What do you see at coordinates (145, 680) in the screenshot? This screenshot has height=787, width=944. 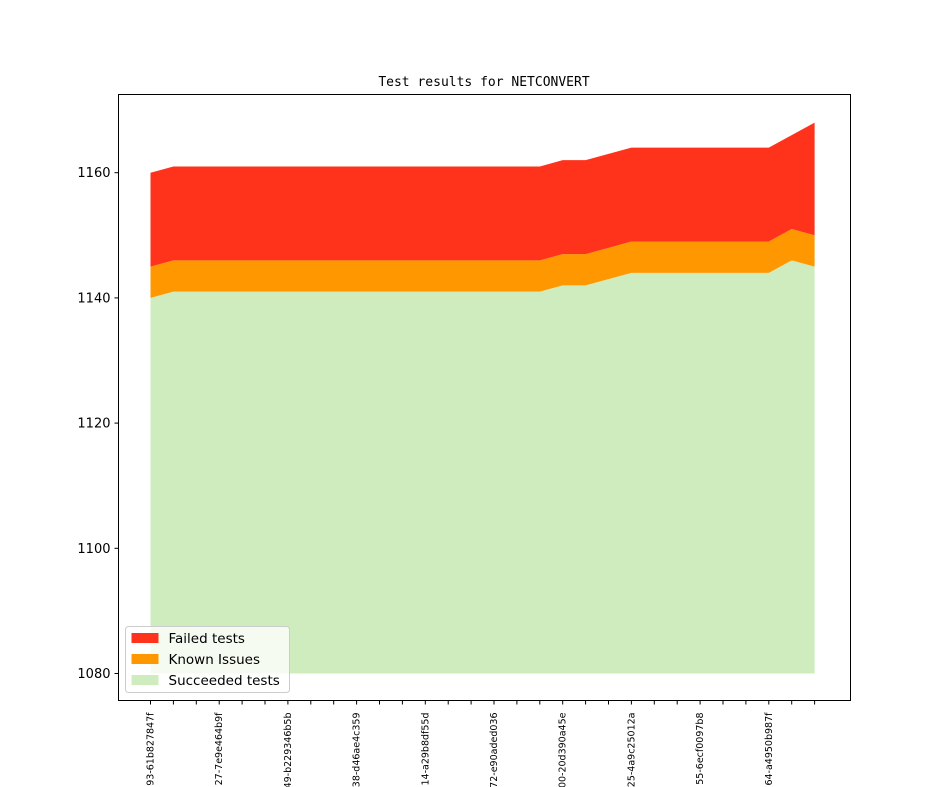 I see `legend-swatch-succeeded-tests` at bounding box center [145, 680].